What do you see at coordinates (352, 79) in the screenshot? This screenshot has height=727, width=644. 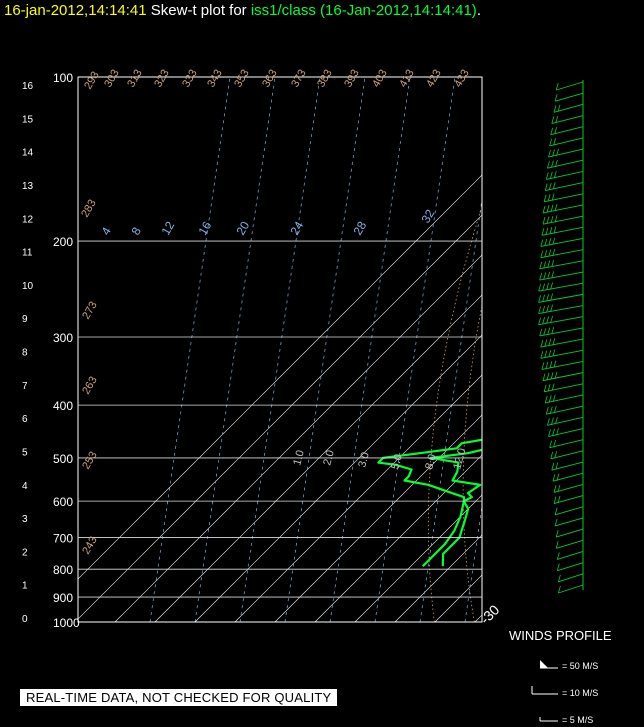 I see `dry-adiabat-label: 393` at bounding box center [352, 79].